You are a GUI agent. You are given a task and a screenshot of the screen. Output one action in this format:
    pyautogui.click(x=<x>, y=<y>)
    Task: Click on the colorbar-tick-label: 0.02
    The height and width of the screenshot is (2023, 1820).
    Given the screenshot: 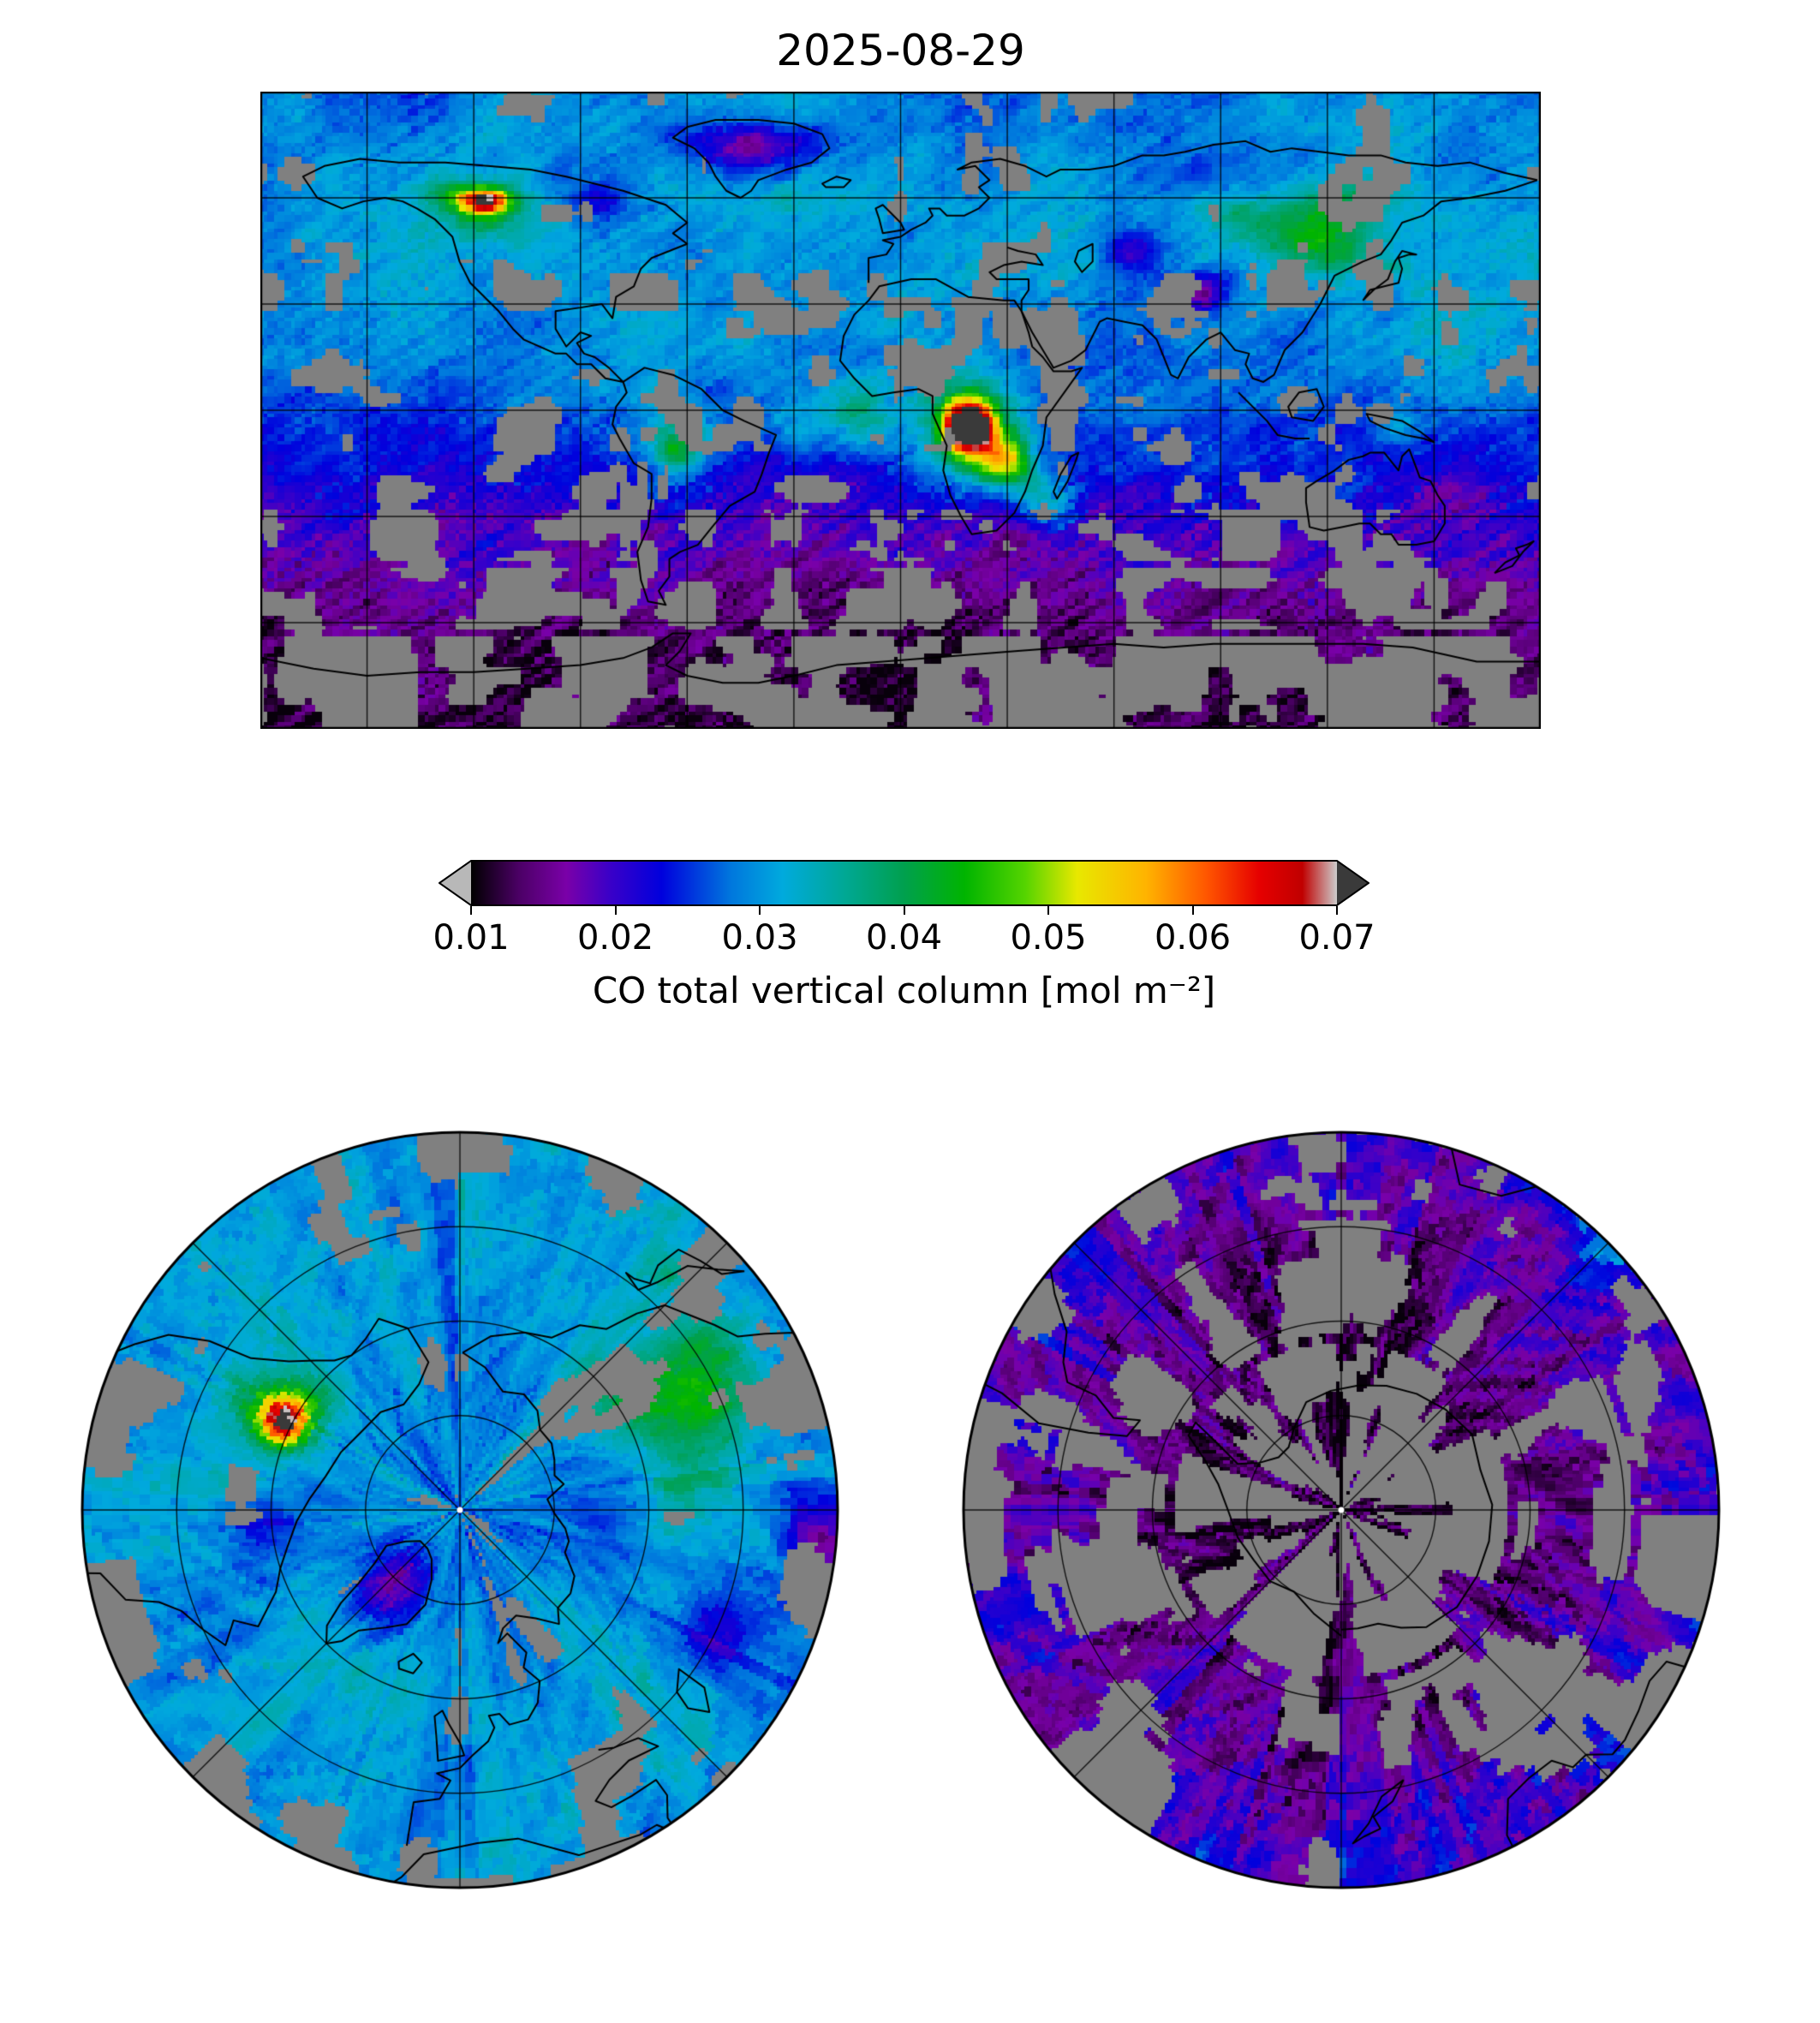 What is the action you would take?
    pyautogui.click(x=615, y=938)
    